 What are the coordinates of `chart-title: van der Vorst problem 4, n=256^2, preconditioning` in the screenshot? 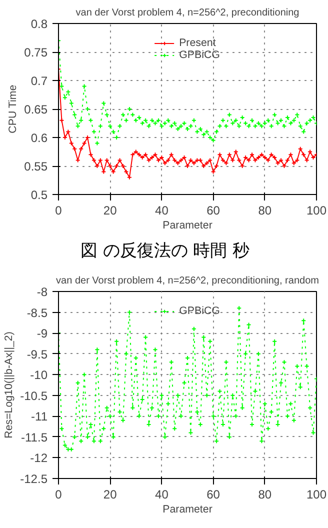 It's located at (188, 13).